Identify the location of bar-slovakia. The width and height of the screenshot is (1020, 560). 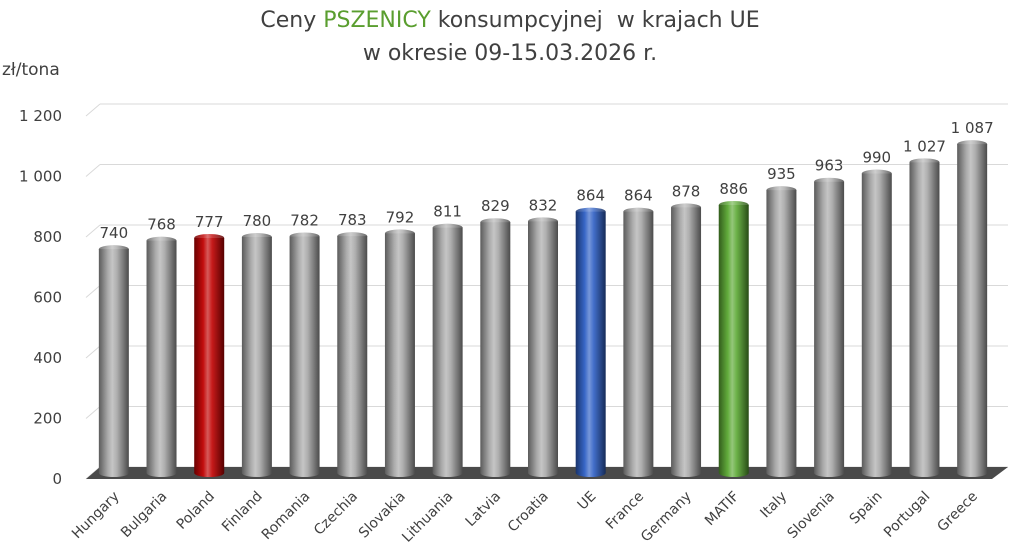
(399, 353).